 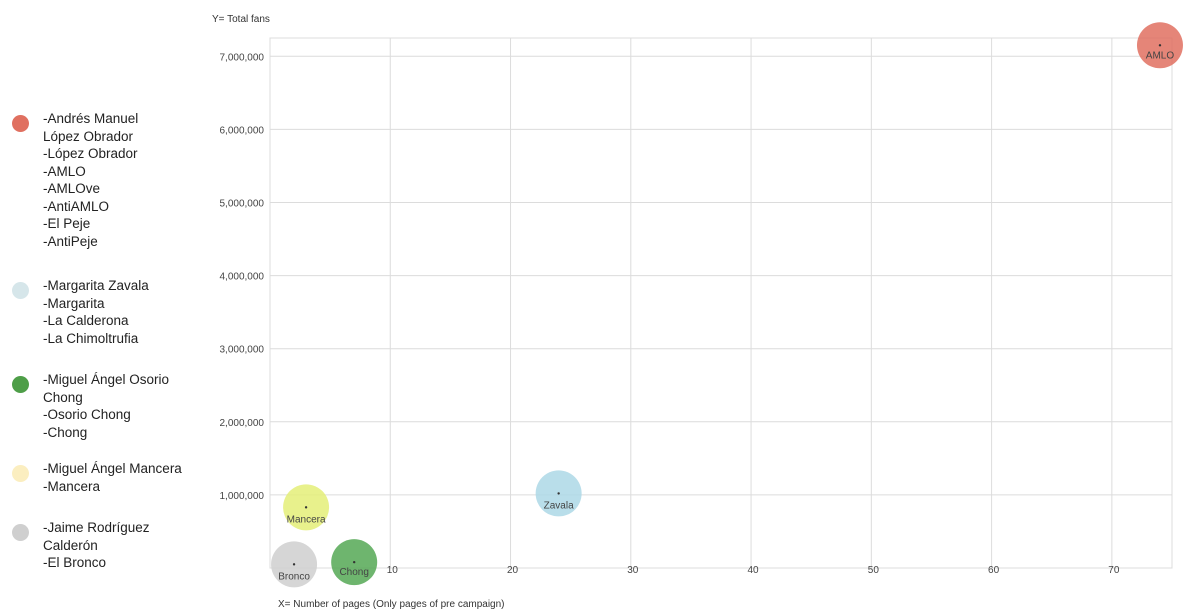 What do you see at coordinates (96, 527) in the screenshot?
I see `legend-alias: -Jaime Rodríguez` at bounding box center [96, 527].